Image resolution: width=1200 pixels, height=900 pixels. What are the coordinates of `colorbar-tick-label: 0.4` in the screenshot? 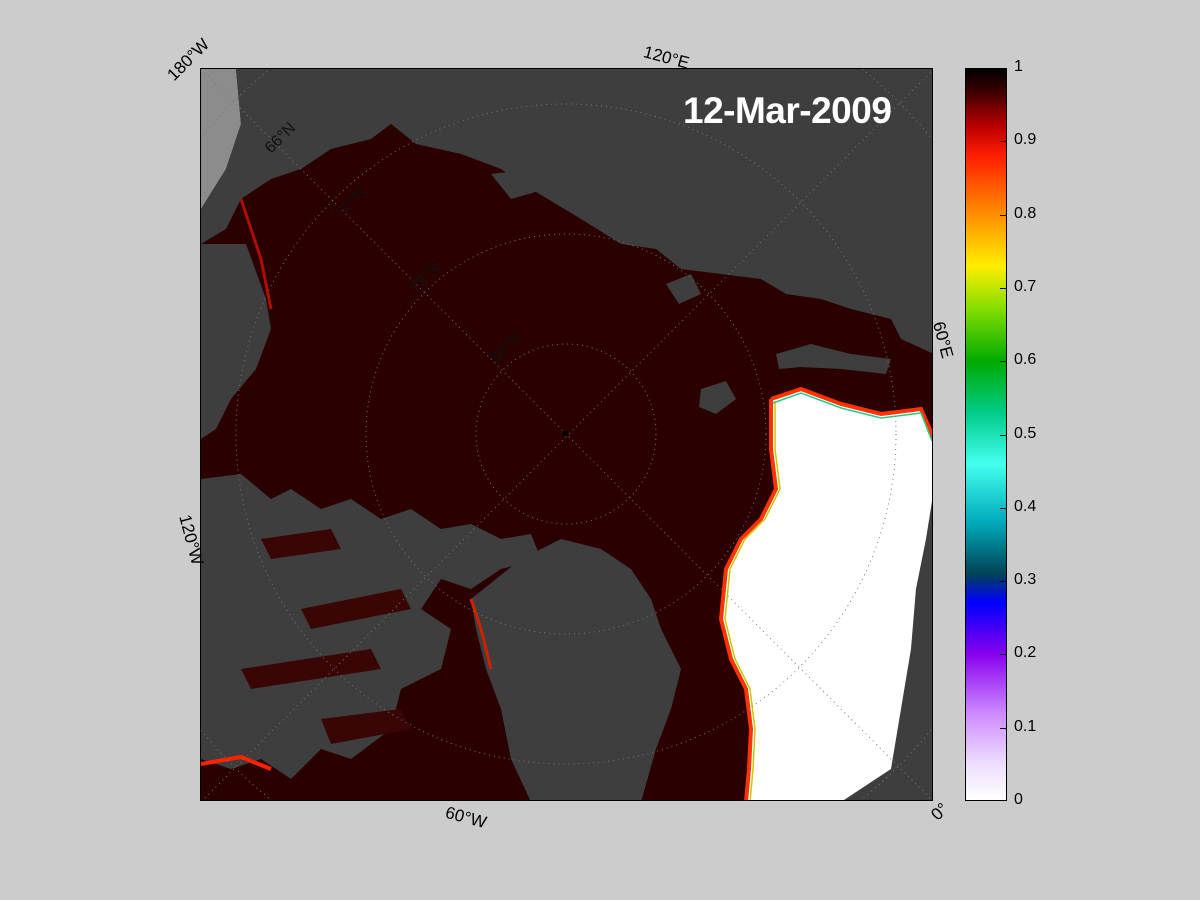 It's located at (1025, 506).